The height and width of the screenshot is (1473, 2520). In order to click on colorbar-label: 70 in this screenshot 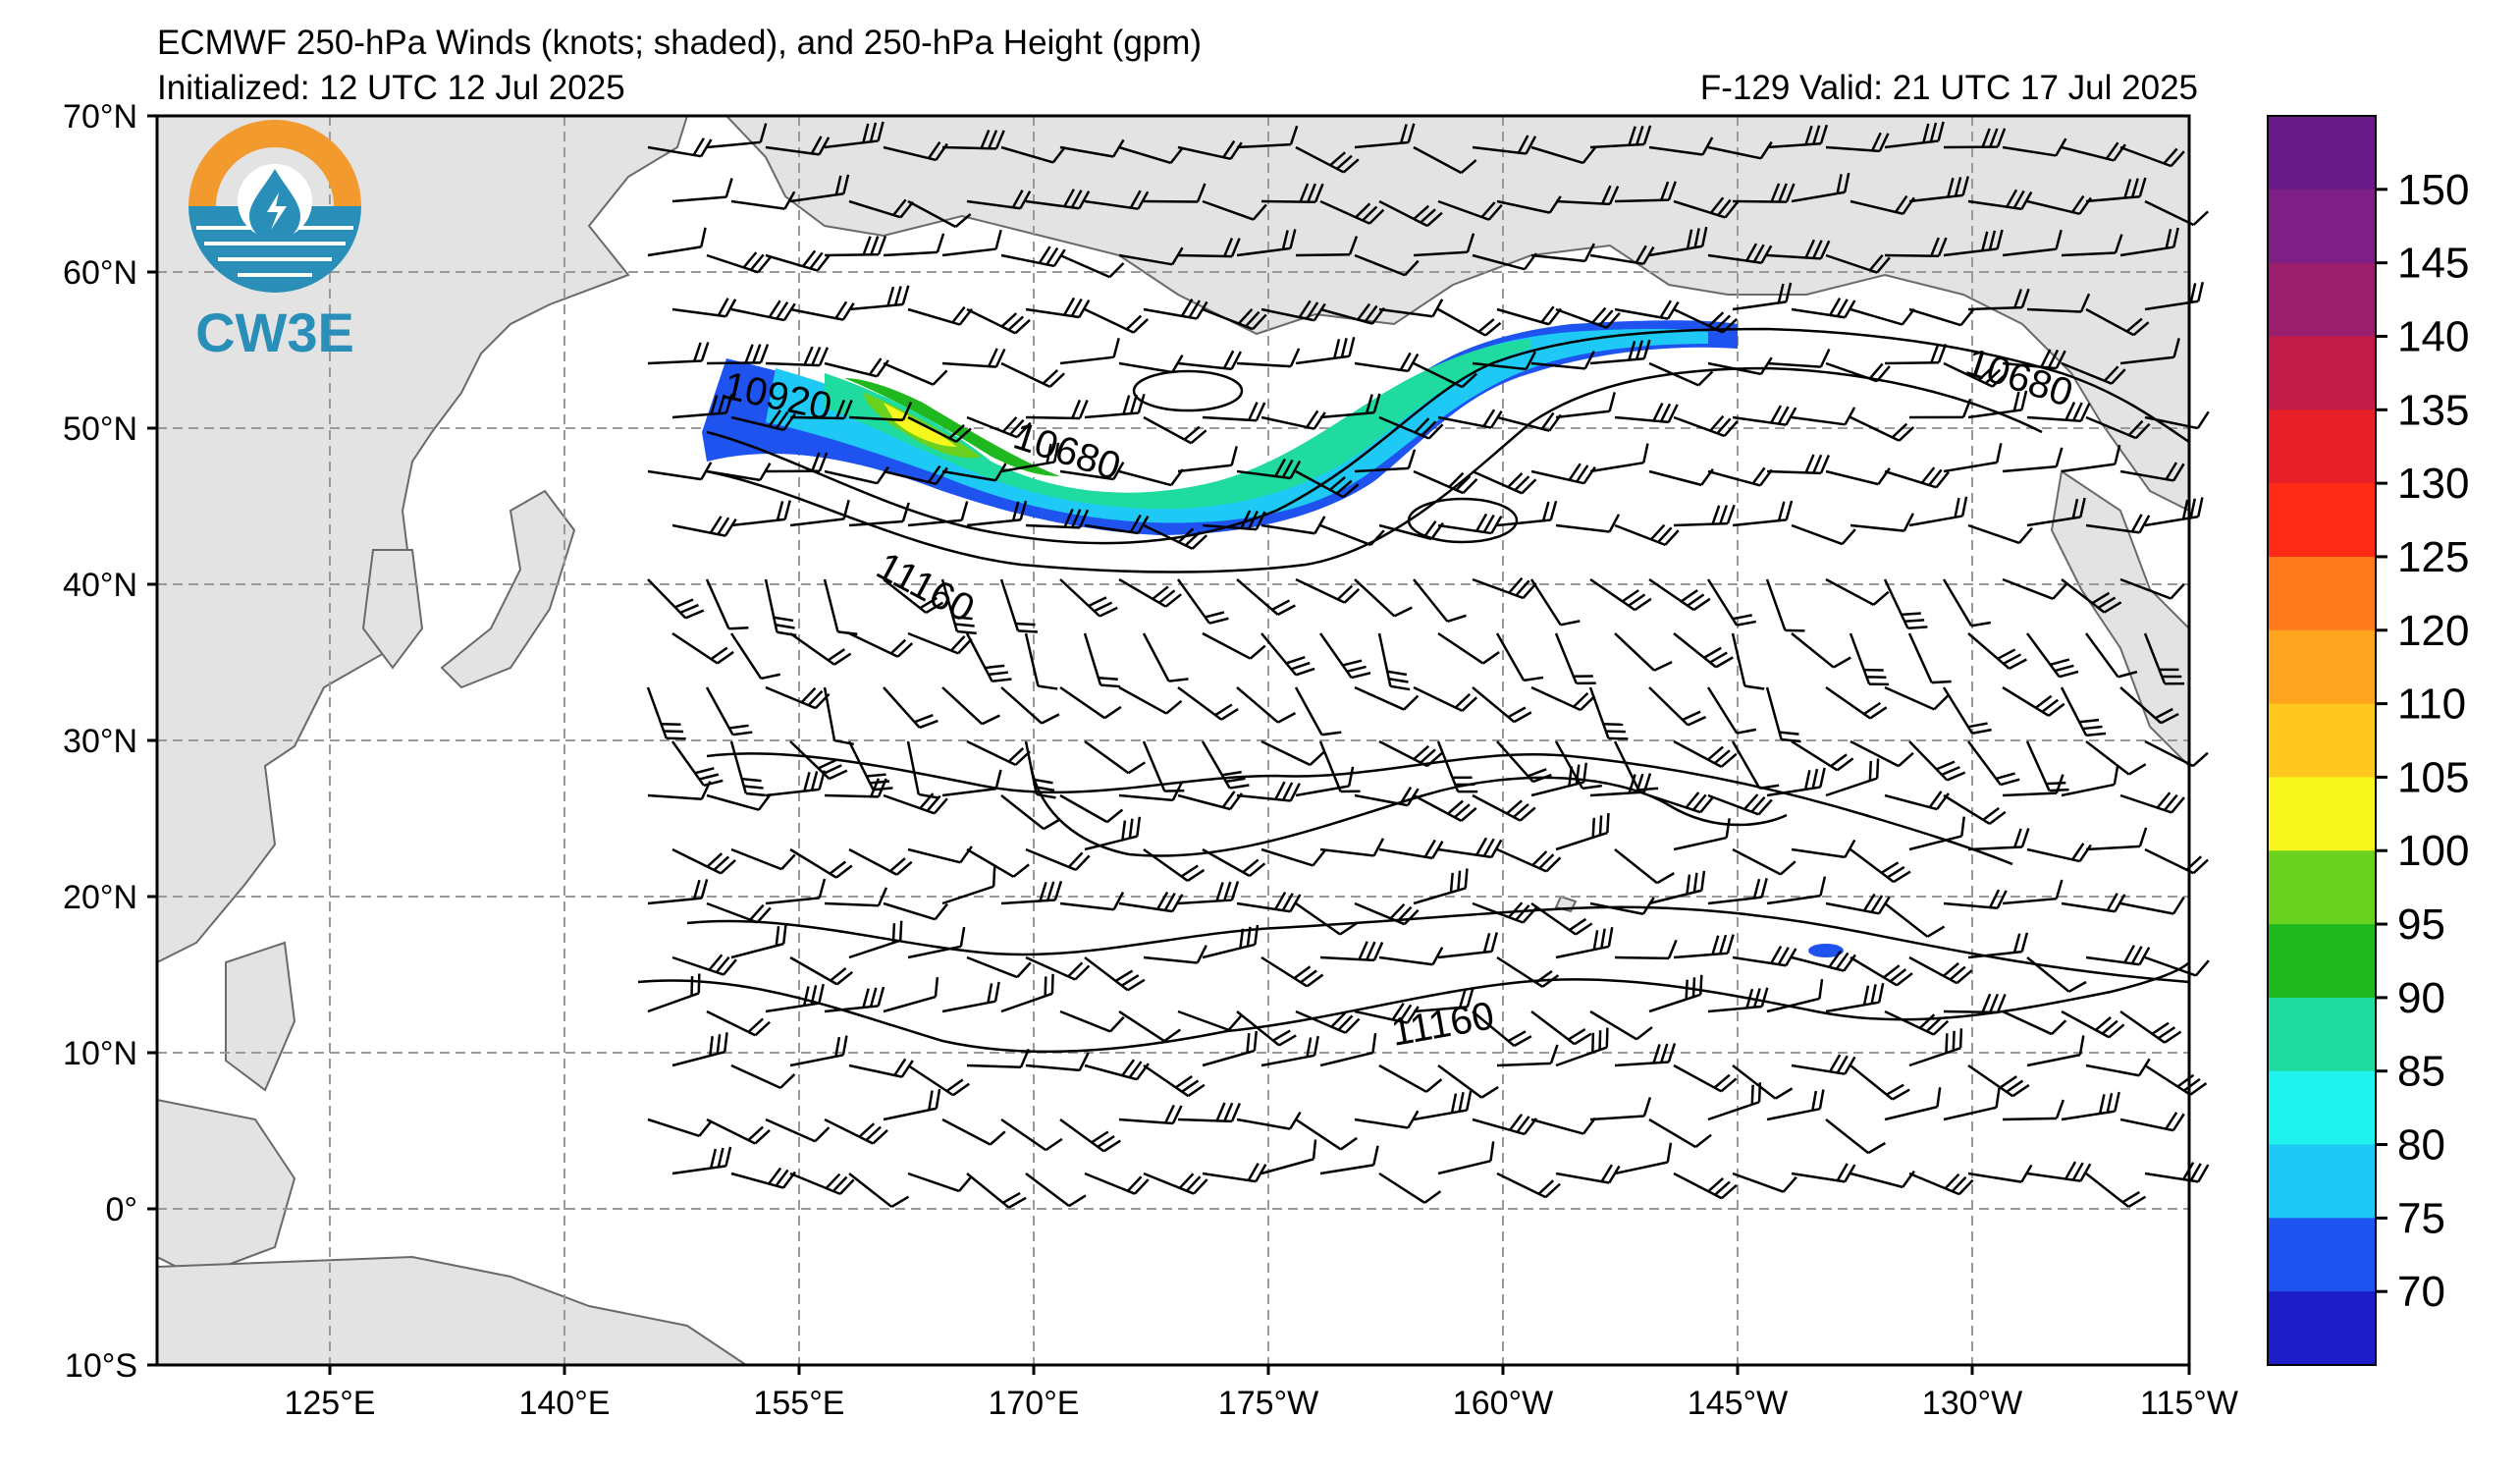, I will do `click(2421, 1292)`.